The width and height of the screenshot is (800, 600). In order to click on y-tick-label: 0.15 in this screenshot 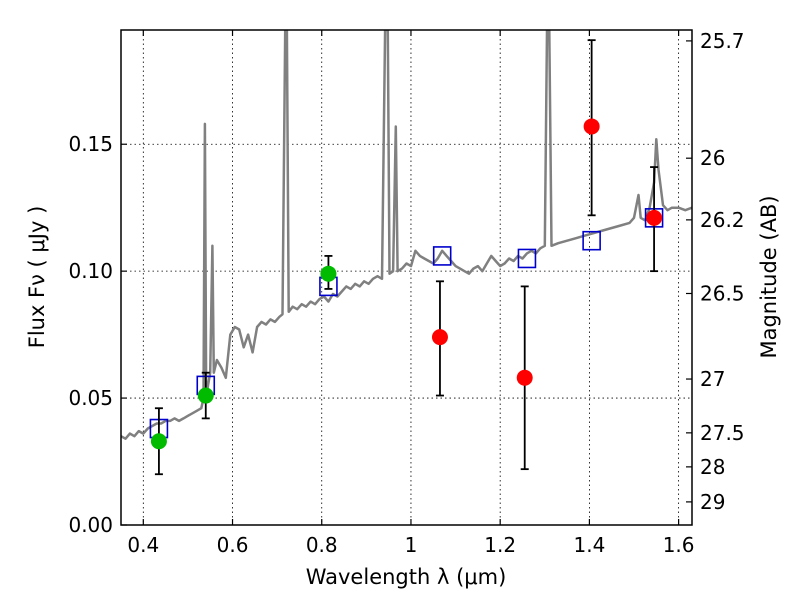, I will do `click(90, 144)`.